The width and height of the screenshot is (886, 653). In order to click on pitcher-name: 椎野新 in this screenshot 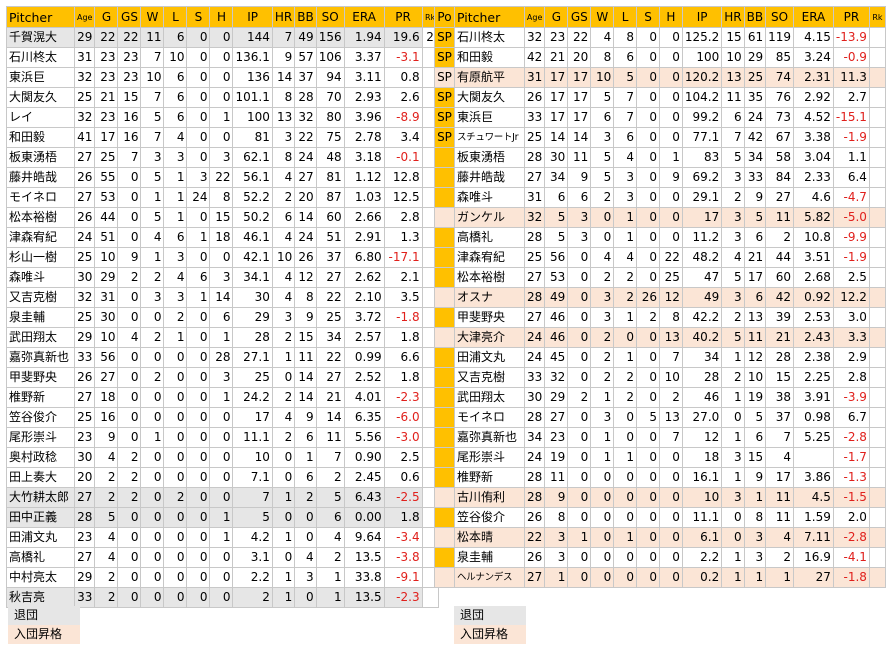, I will do `click(489, 477)`.